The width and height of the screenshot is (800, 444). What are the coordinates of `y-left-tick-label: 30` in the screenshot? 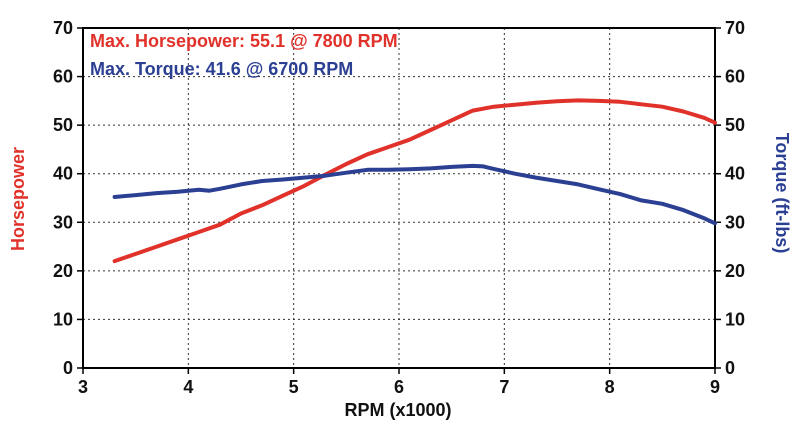 It's located at (63, 222).